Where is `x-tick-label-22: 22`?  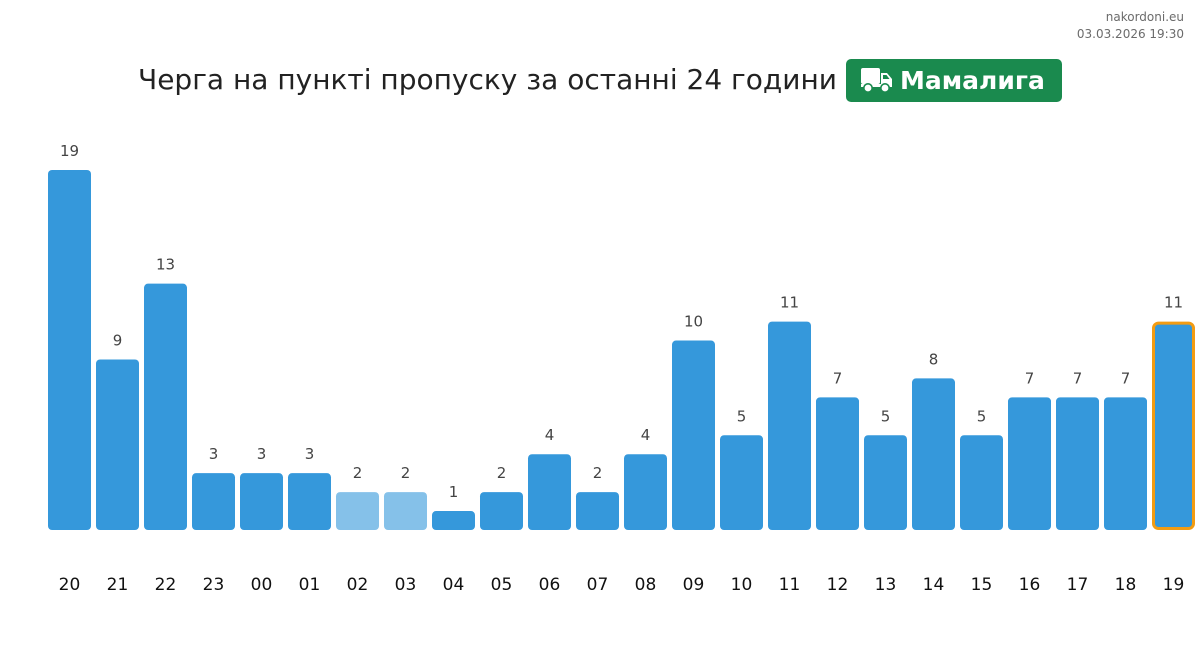
x-tick-label-22: 22 is located at coordinates (166, 585).